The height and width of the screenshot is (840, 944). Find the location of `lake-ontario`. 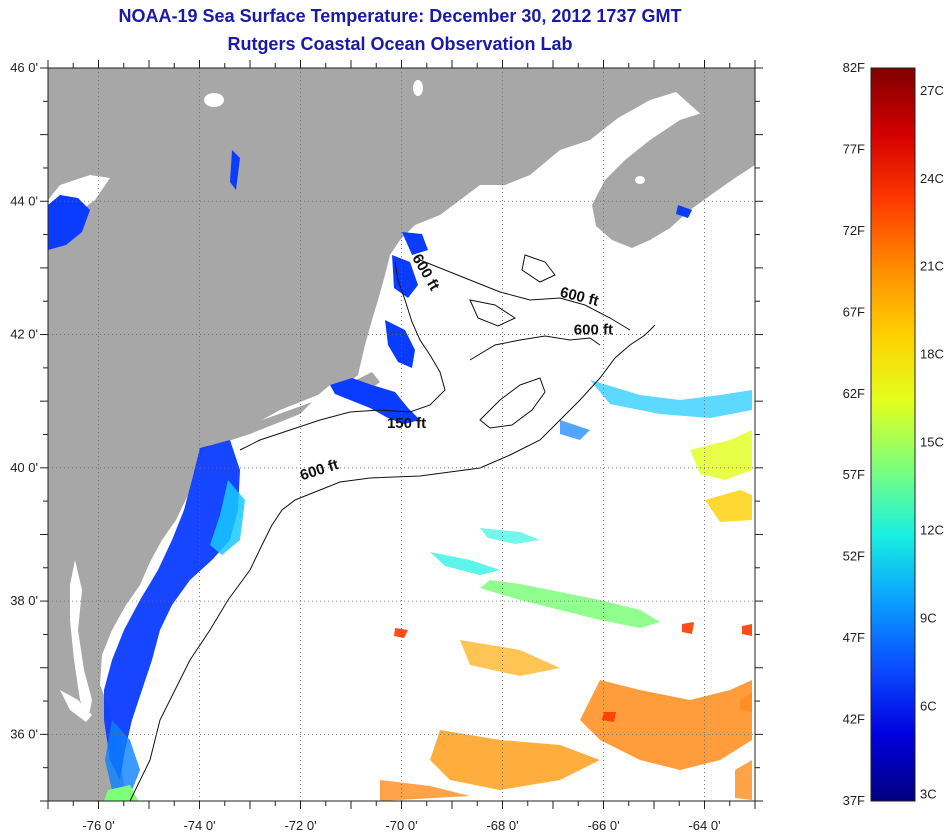

lake-ontario is located at coordinates (69, 222).